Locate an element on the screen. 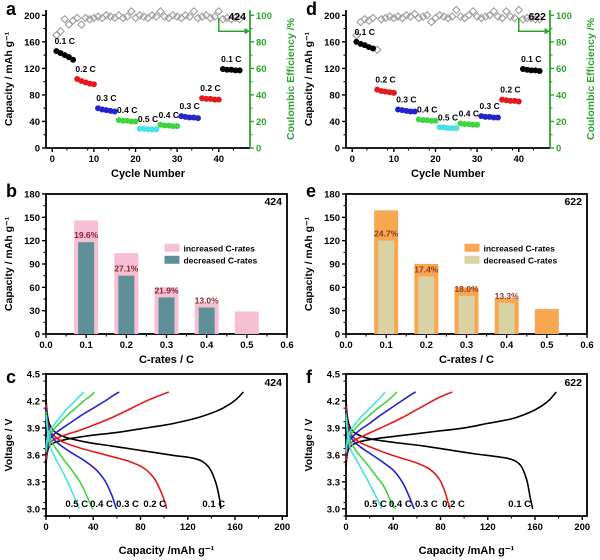 The width and height of the screenshot is (600, 560). svg-text: Voltage / V is located at coordinates (9, 445).